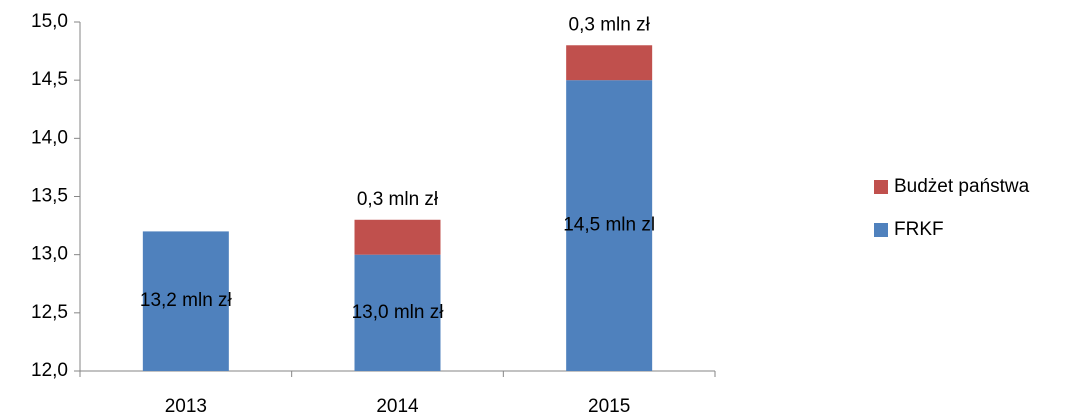  Describe the element at coordinates (186, 405) in the screenshot. I see `x-tick-label: 2013` at that location.